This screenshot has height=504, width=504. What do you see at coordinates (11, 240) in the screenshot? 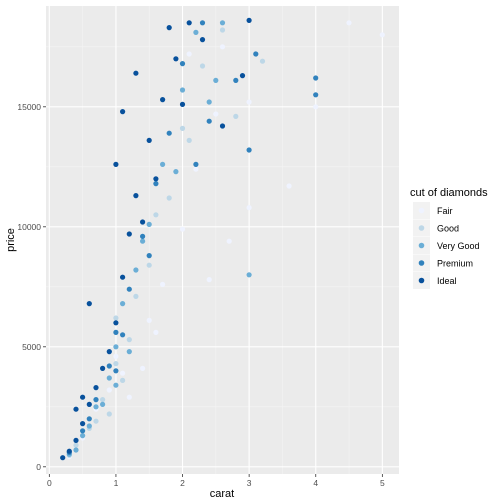
I see `y-axis-title: price` at bounding box center [11, 240].